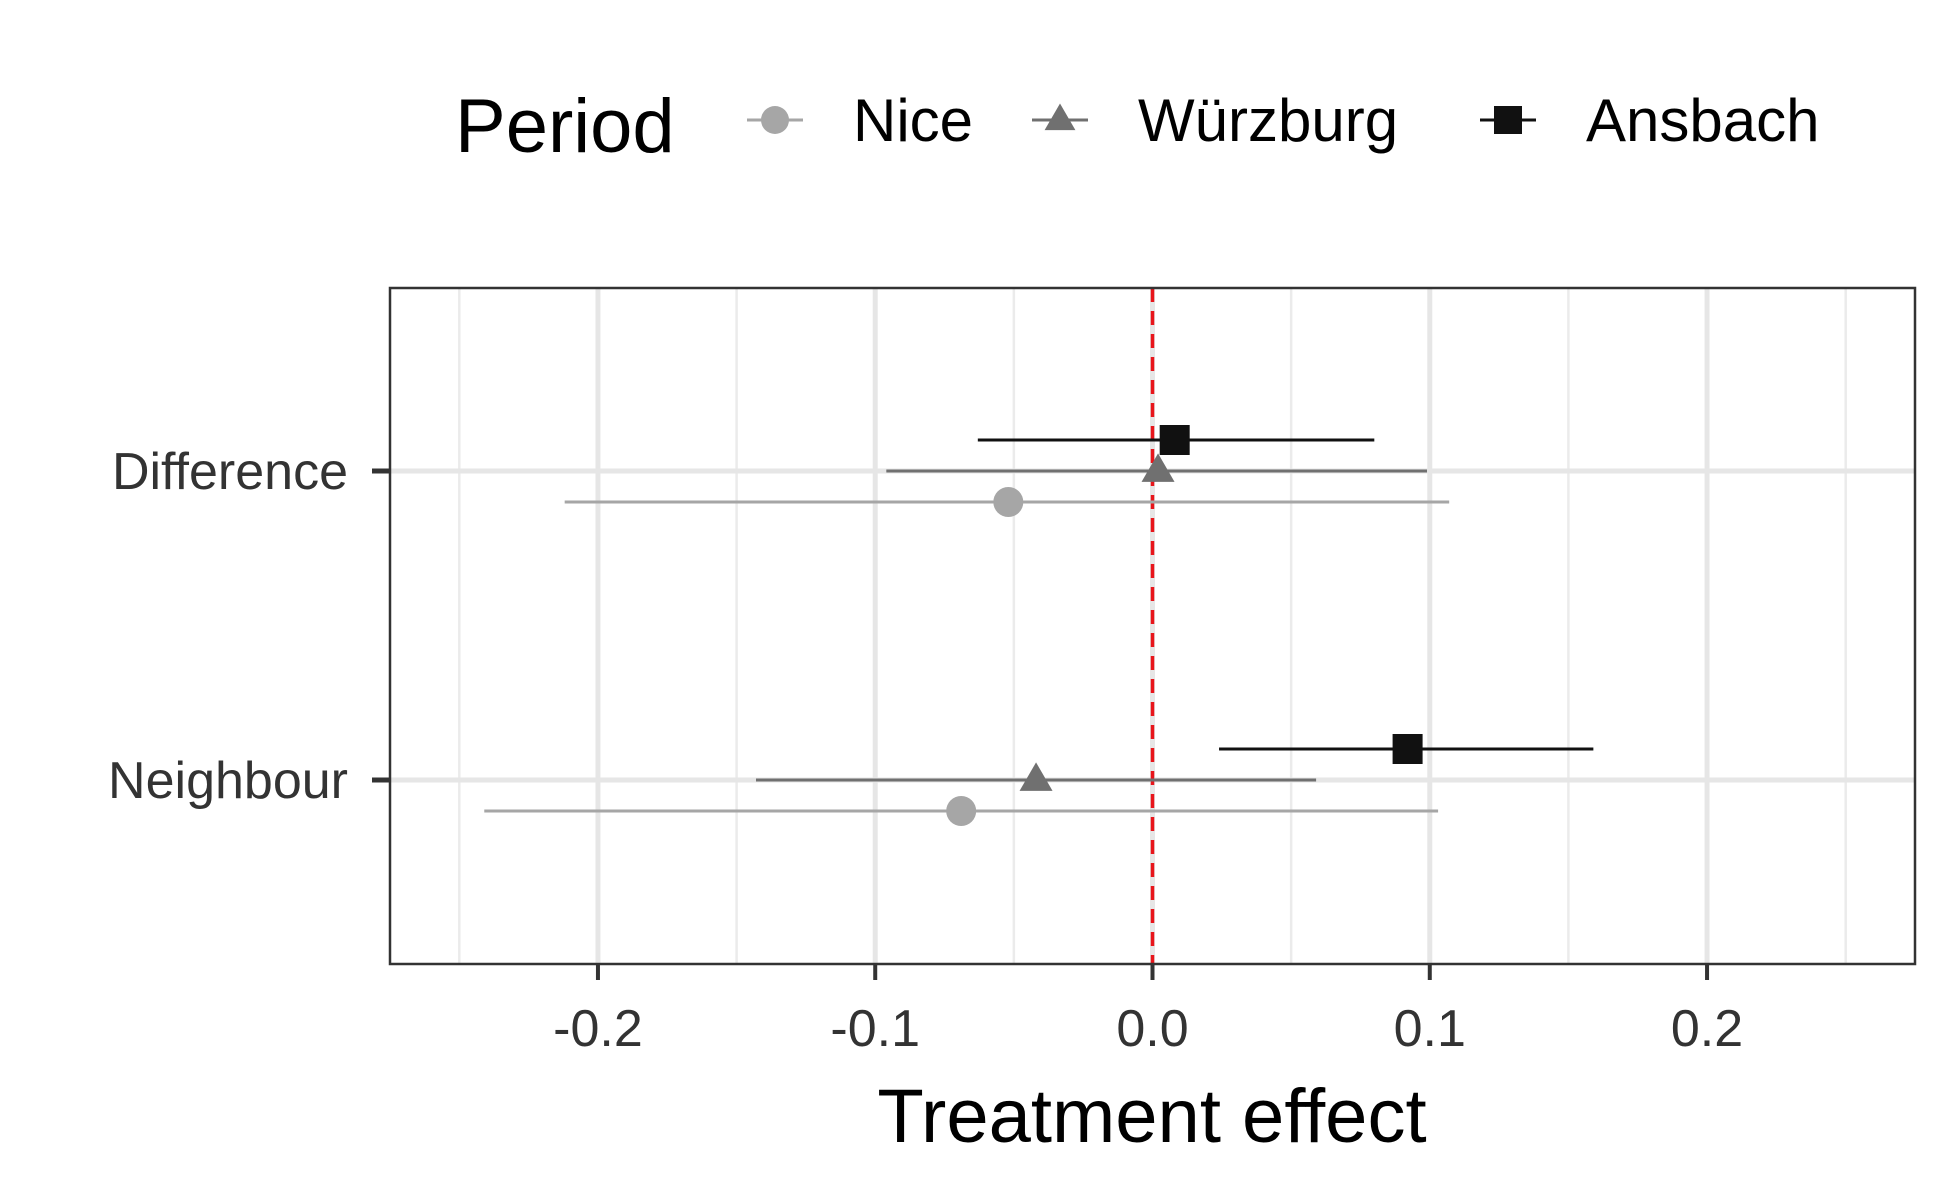 The height and width of the screenshot is (1200, 1950). I want to click on x-axis: -0.2 -0.1 0.0 0.1 0.2, so click(1148, 1011).